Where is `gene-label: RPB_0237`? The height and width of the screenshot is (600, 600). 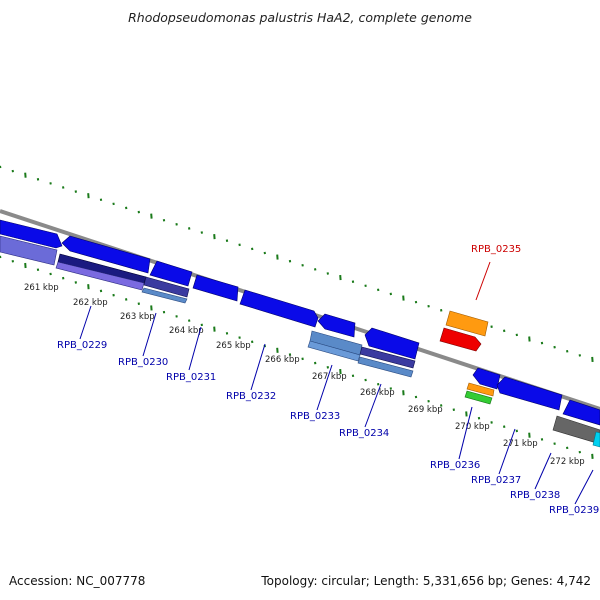
gene-label: RPB_0237 is located at coordinates (496, 480).